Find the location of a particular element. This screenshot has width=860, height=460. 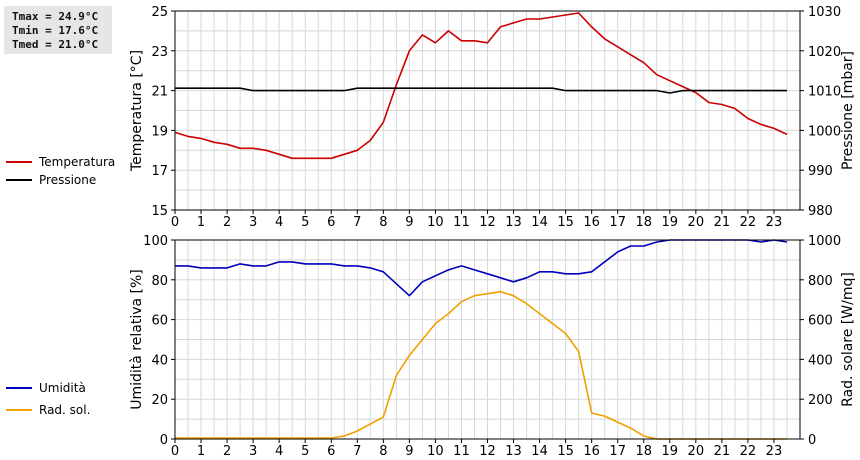

bottom-xtick-label: 10 is located at coordinates (435, 451).